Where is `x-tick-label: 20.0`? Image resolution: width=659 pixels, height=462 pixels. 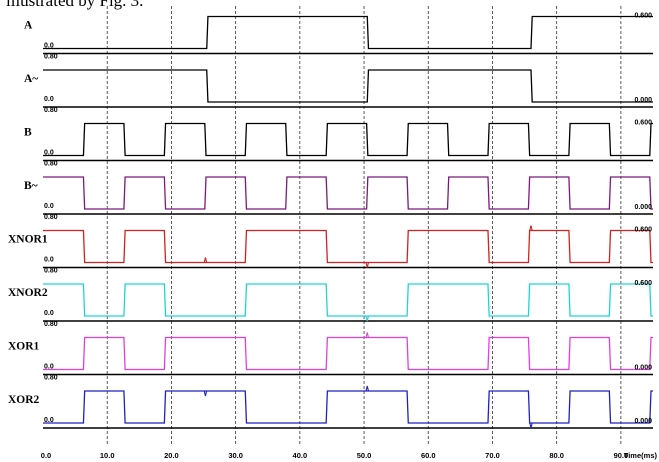 x-tick-label: 20.0 is located at coordinates (171, 455).